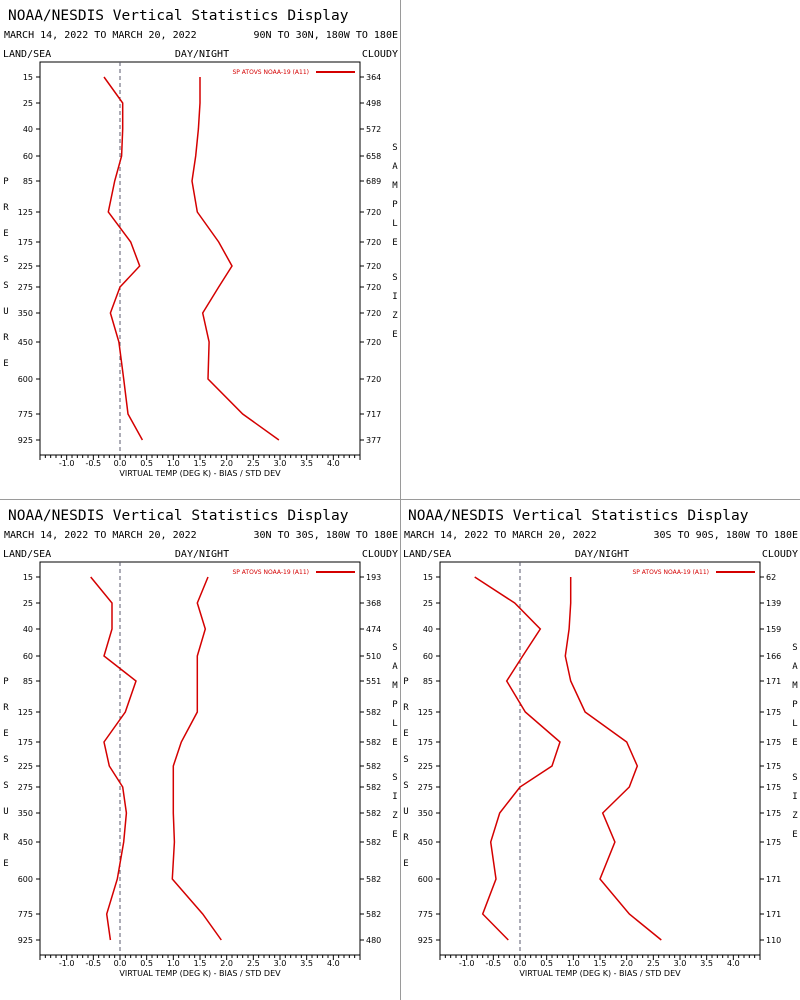 Image resolution: width=800 pixels, height=1000 pixels. Describe the element at coordinates (25, 879) in the screenshot. I see `pressure-tick-label: 600` at that location.